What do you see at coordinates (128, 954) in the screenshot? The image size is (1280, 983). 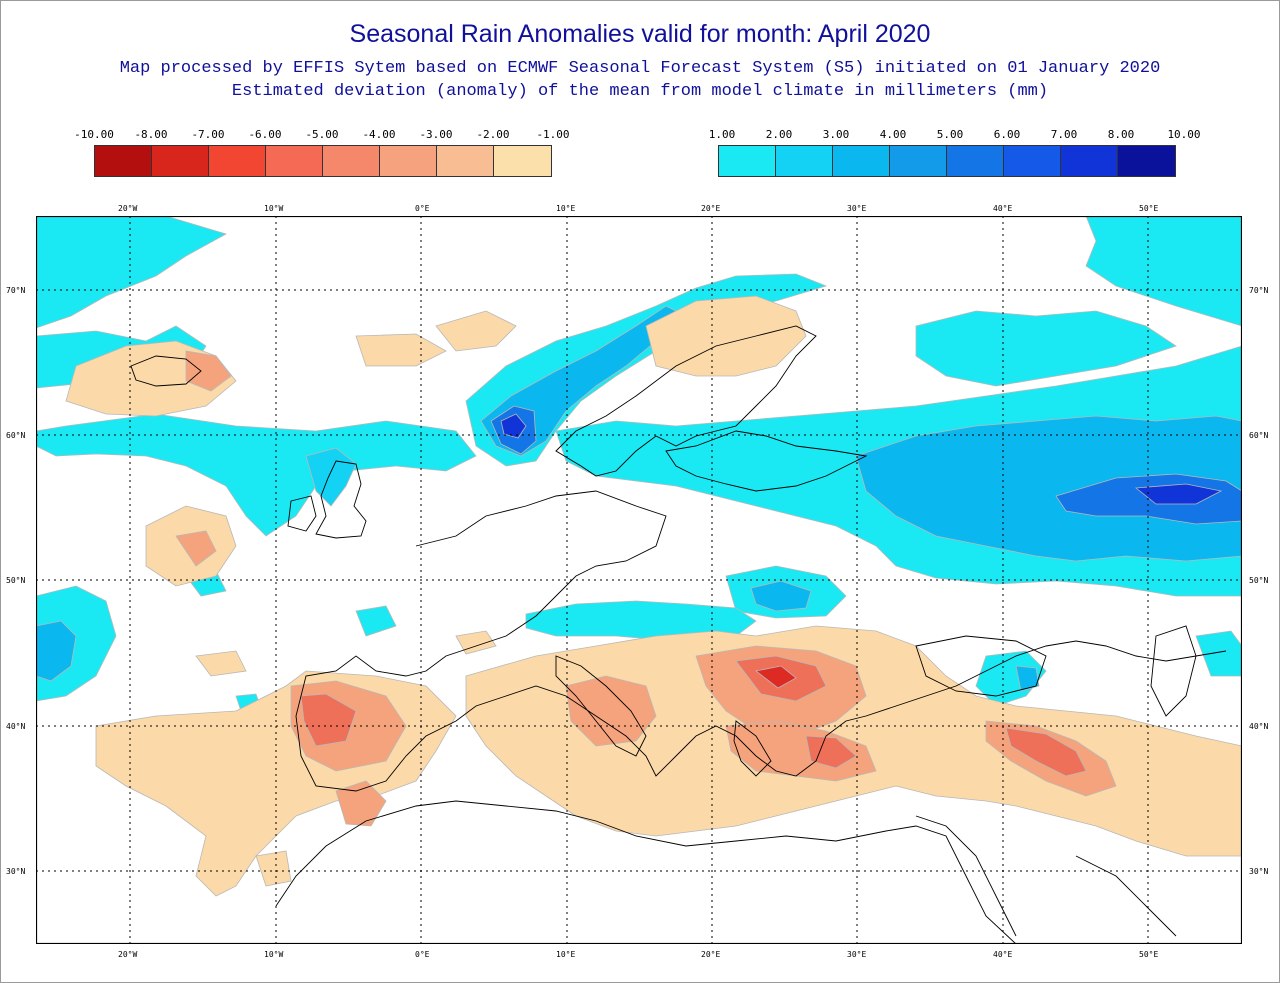 I see `lon-label-bottom: 20°W` at bounding box center [128, 954].